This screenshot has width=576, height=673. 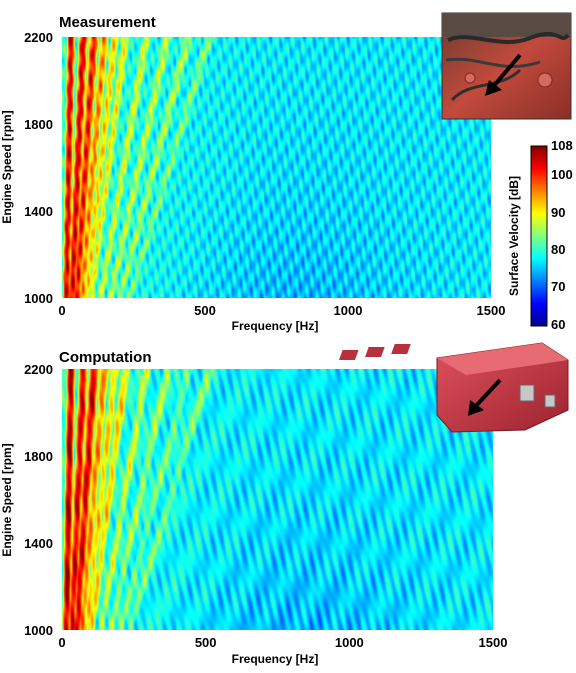 What do you see at coordinates (562, 174) in the screenshot?
I see `colorbar-tick-label: 100` at bounding box center [562, 174].